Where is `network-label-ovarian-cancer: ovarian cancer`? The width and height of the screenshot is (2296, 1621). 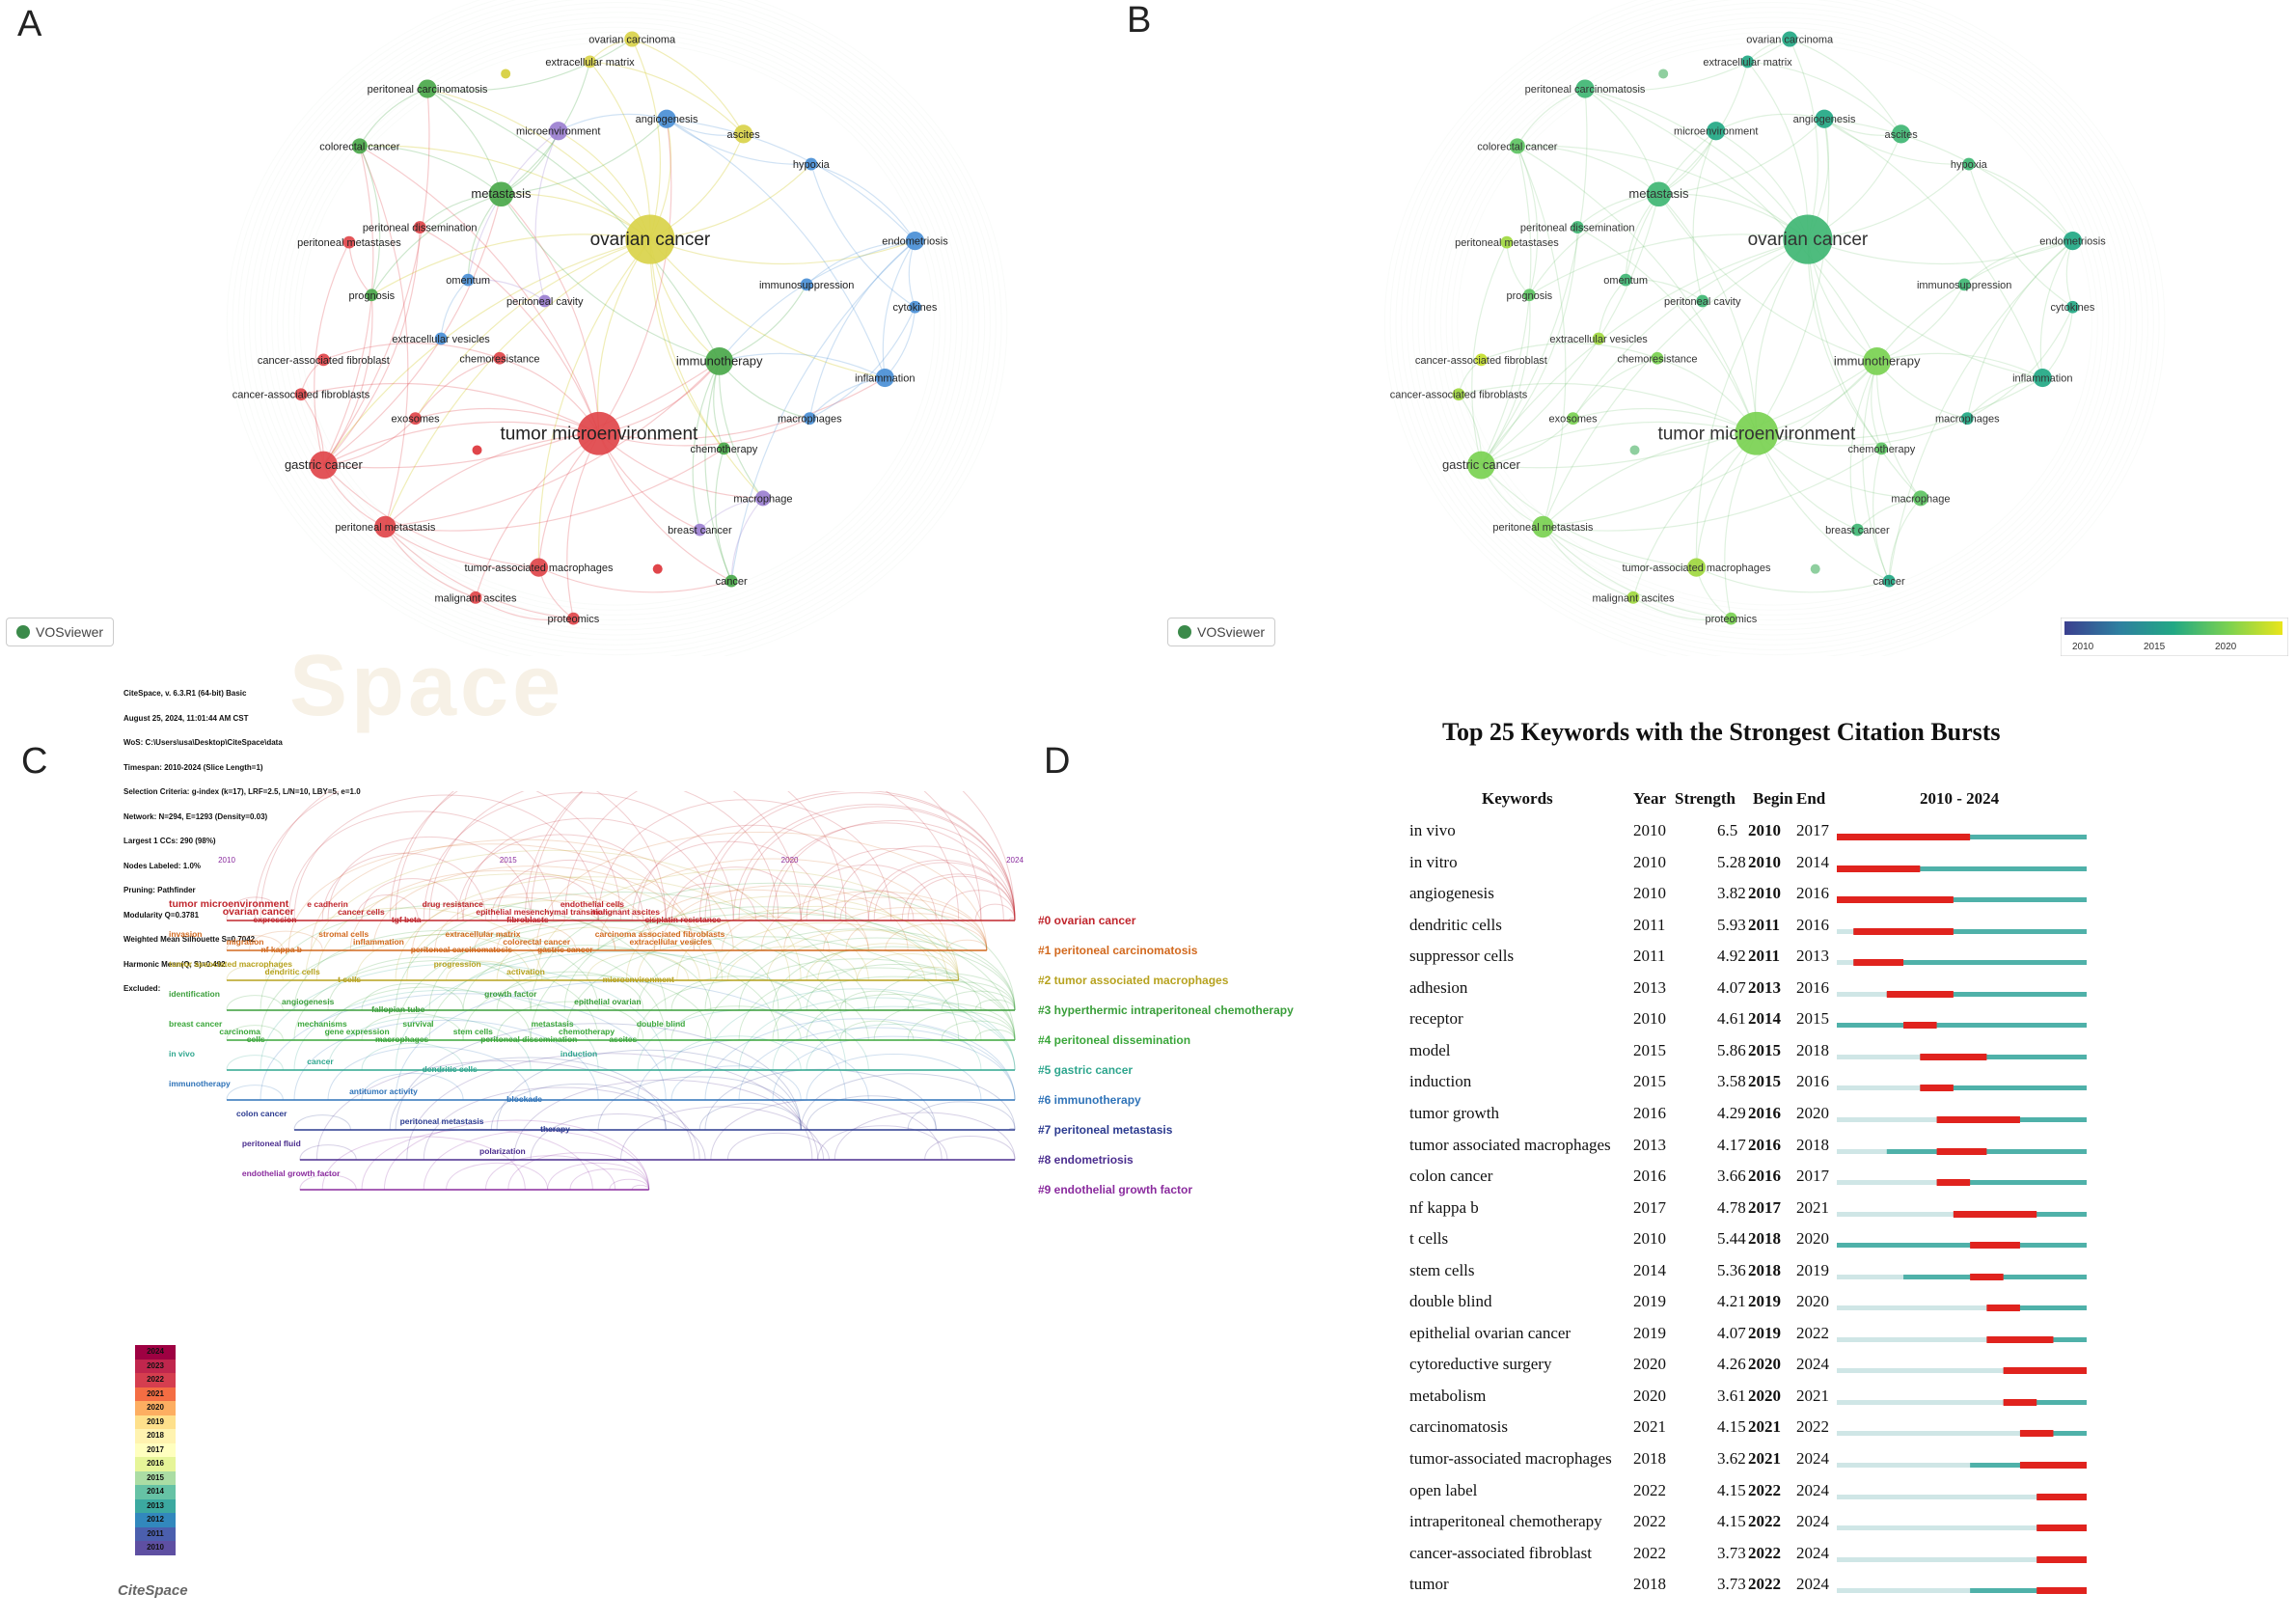 network-label-ovarian-cancer: ovarian cancer is located at coordinates (1808, 240).